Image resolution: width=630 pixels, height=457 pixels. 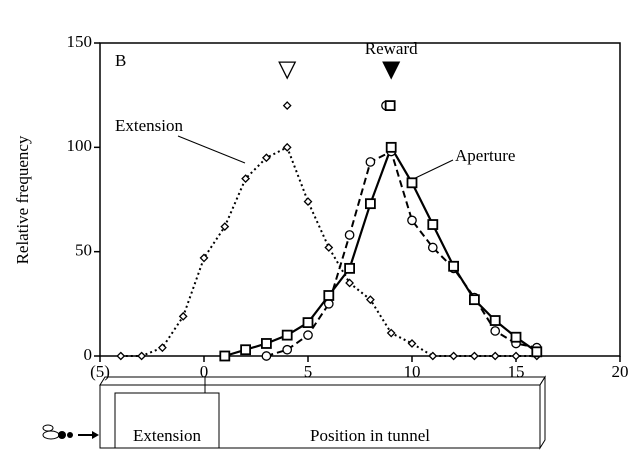 I want to click on y-axis-label: Relative frequency, so click(x=22, y=199).